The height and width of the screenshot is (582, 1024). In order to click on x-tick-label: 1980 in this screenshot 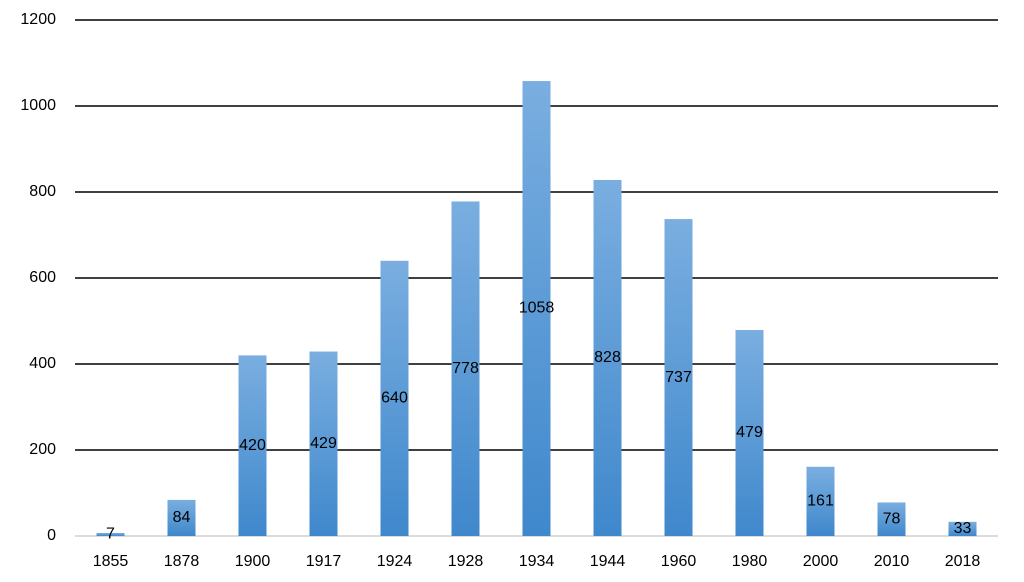, I will do `click(750, 561)`.